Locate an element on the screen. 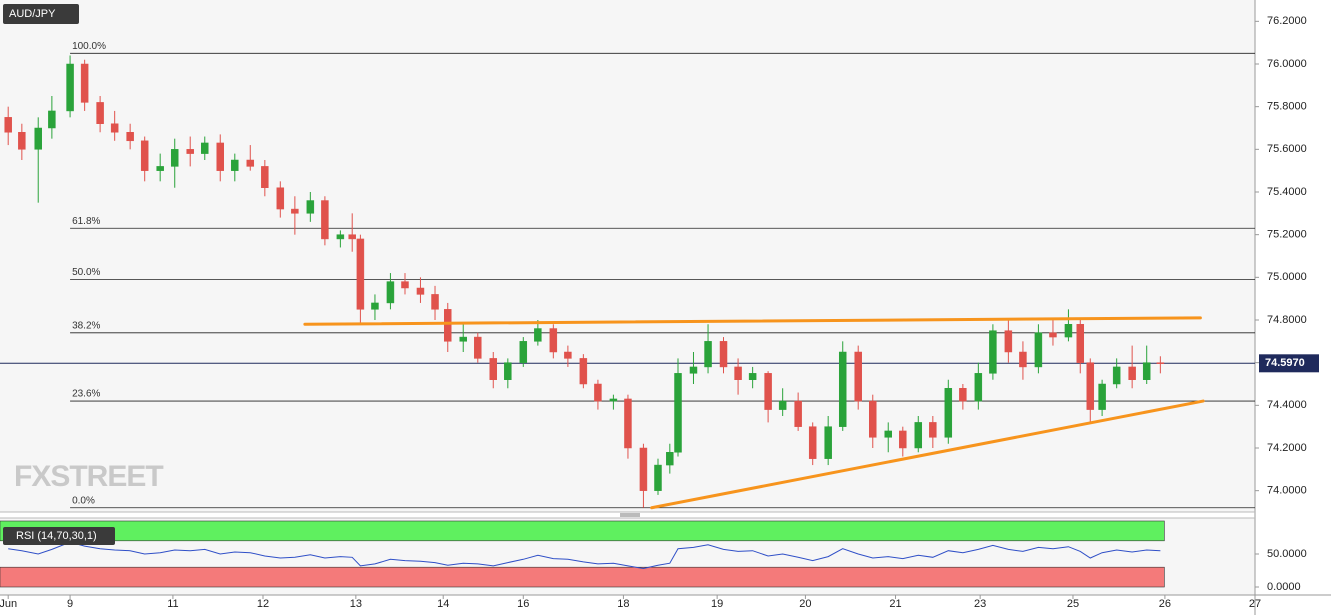 The width and height of the screenshot is (1331, 615). x-tick-label: 21 is located at coordinates (895, 604).